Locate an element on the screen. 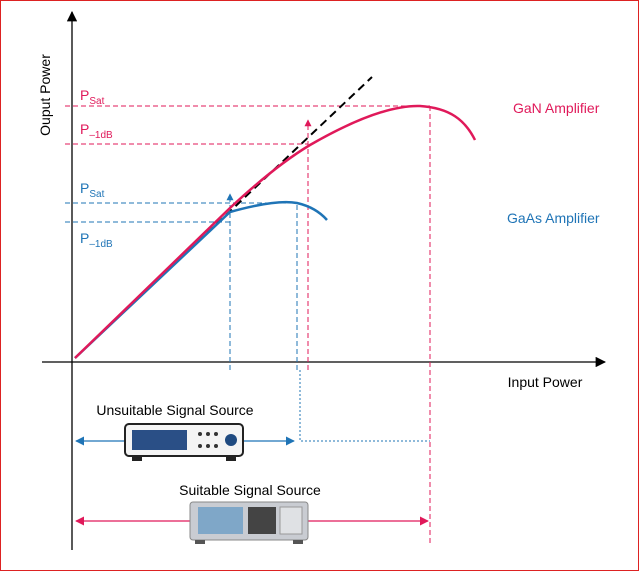  source-label: Suitable Signal Source is located at coordinates (250, 490).